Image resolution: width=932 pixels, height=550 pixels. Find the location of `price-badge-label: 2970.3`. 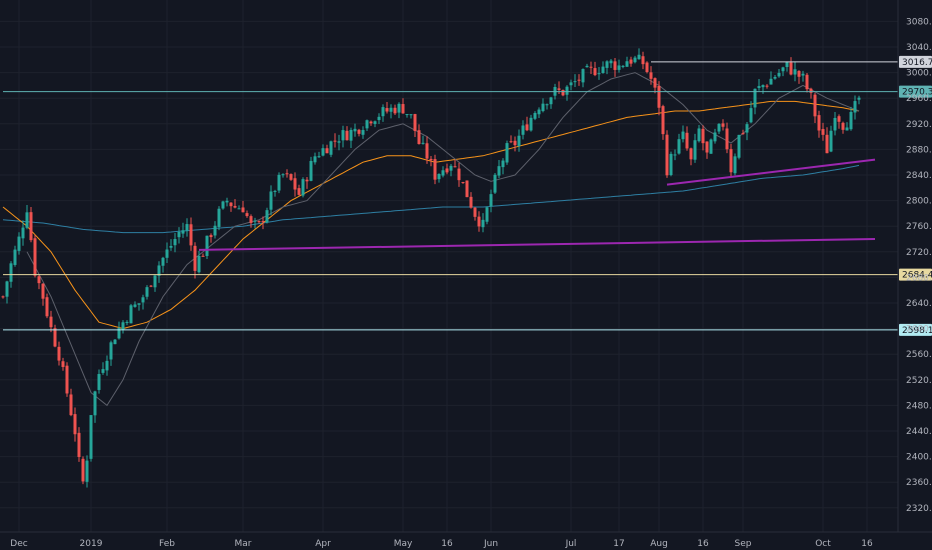

price-badge-label: 2970.3 is located at coordinates (917, 93).